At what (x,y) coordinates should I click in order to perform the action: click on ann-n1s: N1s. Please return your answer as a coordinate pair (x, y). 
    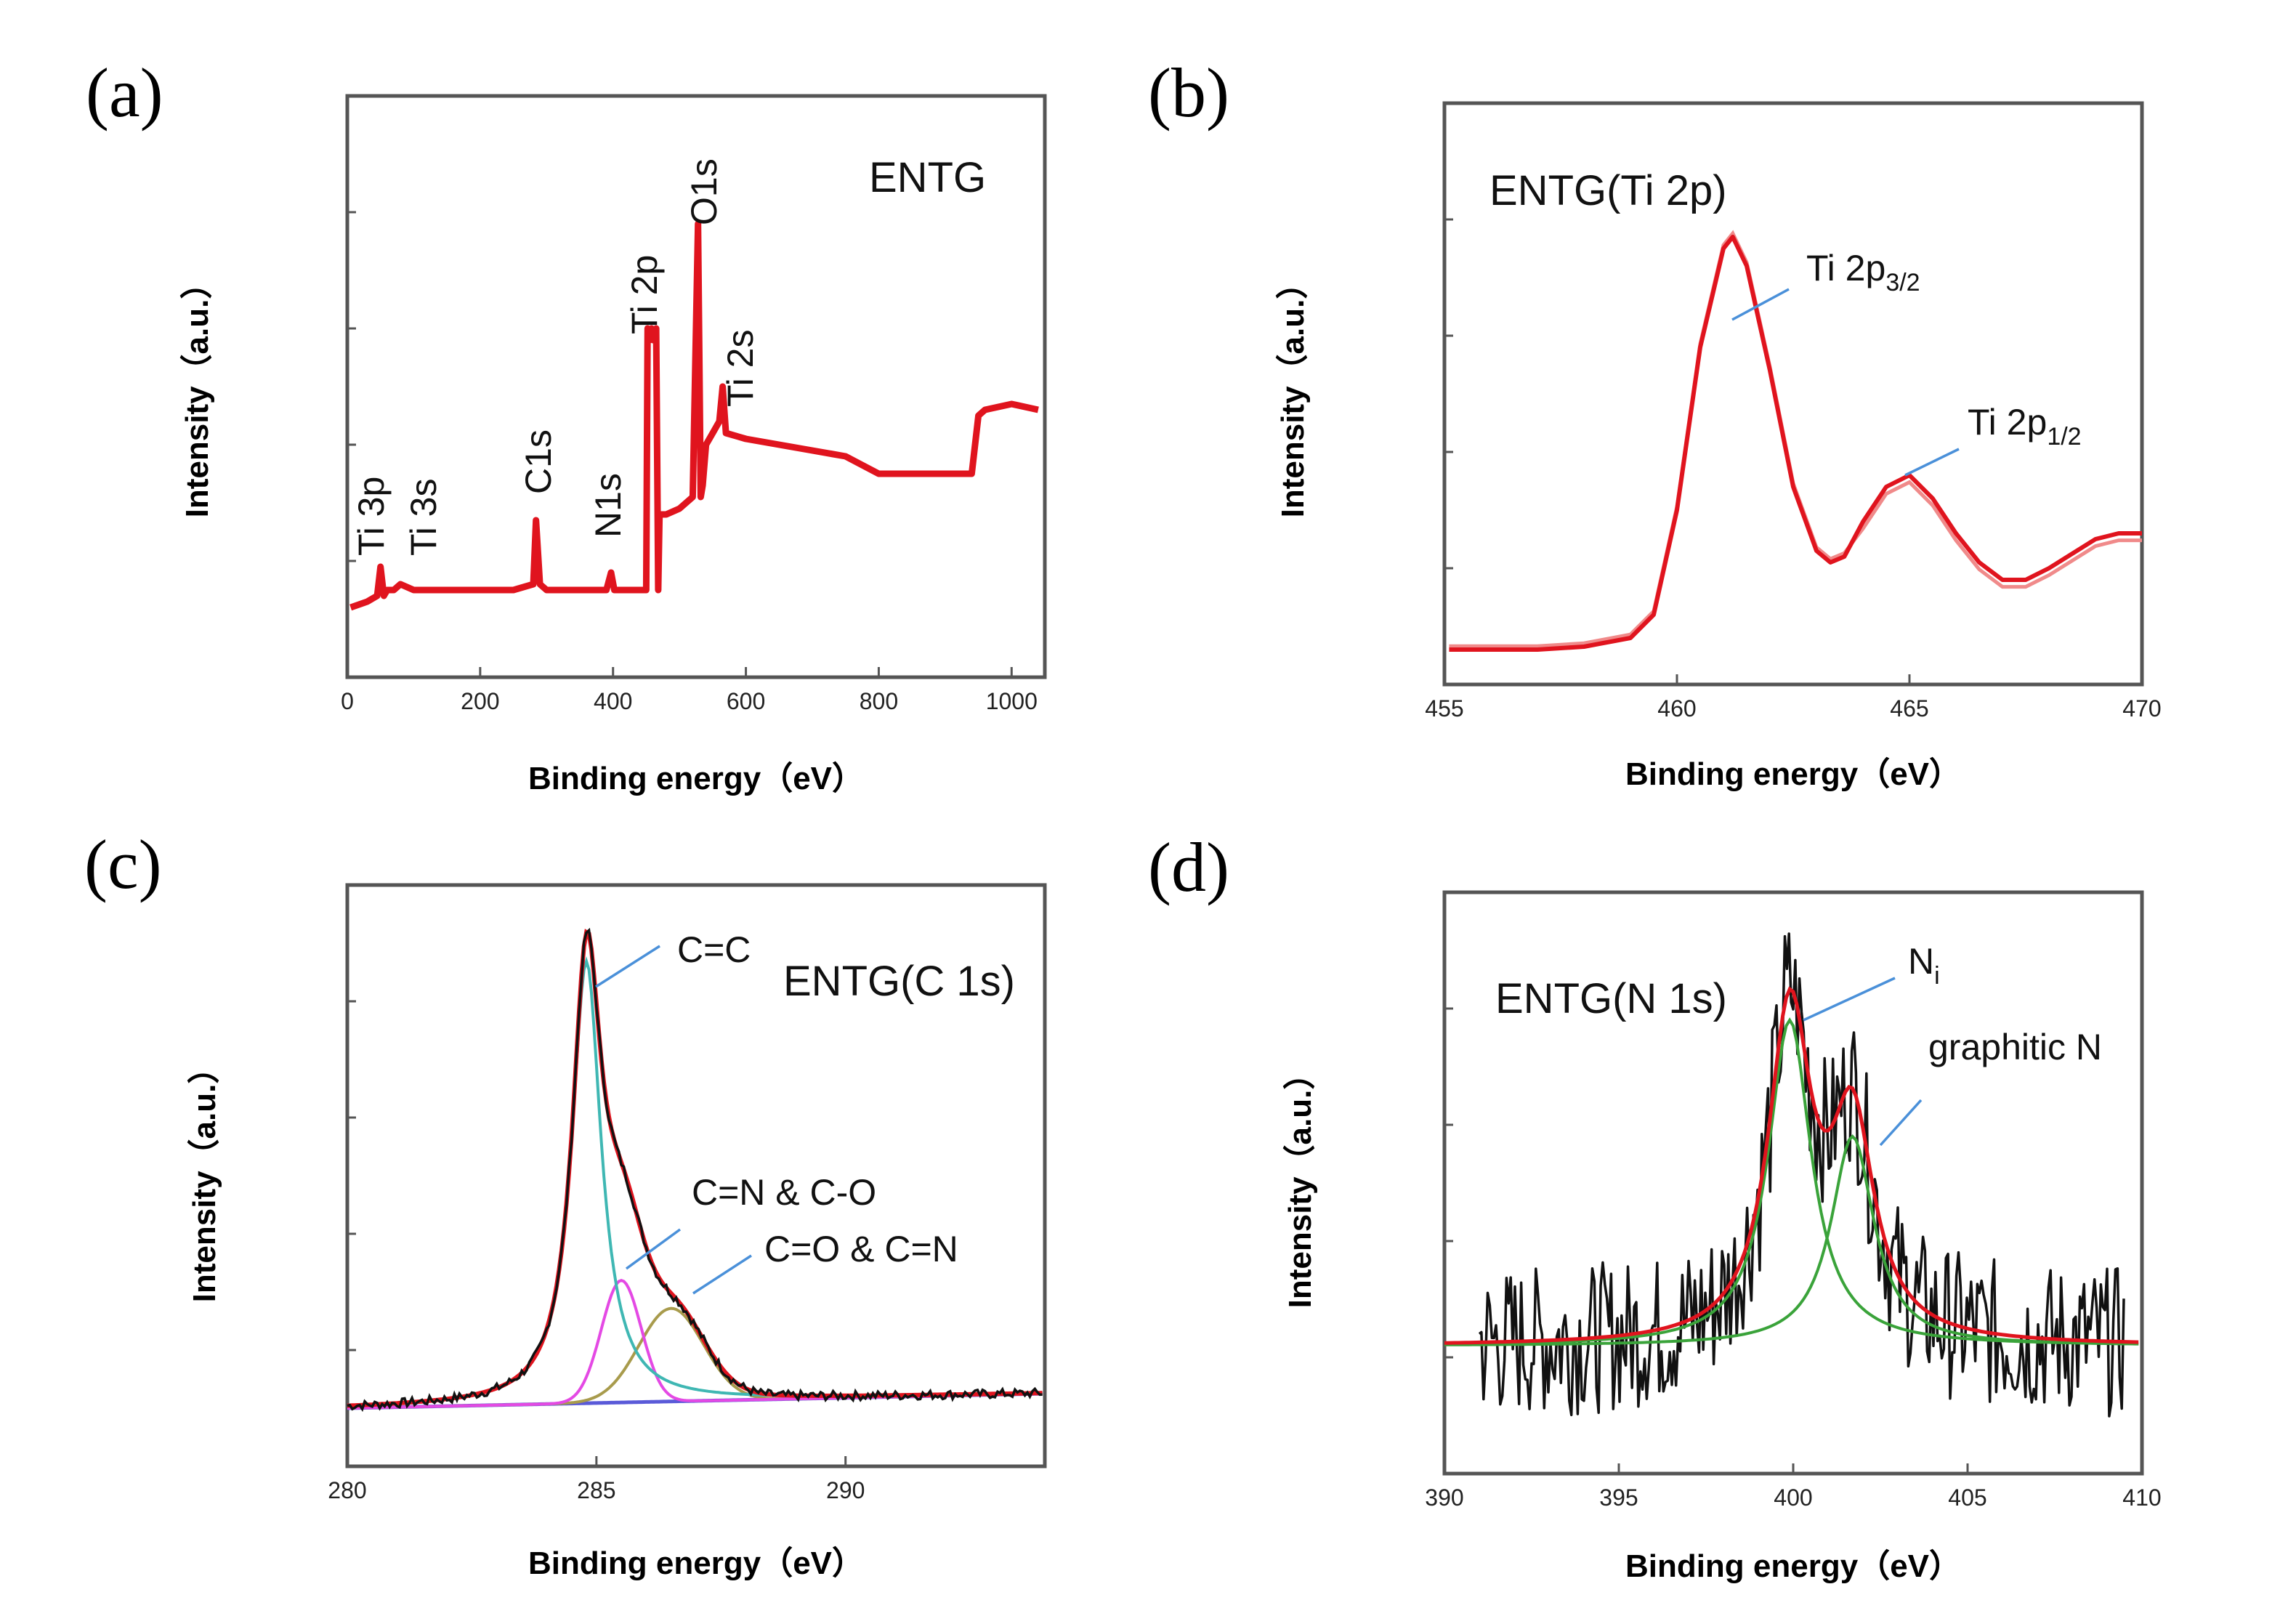
    Looking at the image, I should click on (608, 505).